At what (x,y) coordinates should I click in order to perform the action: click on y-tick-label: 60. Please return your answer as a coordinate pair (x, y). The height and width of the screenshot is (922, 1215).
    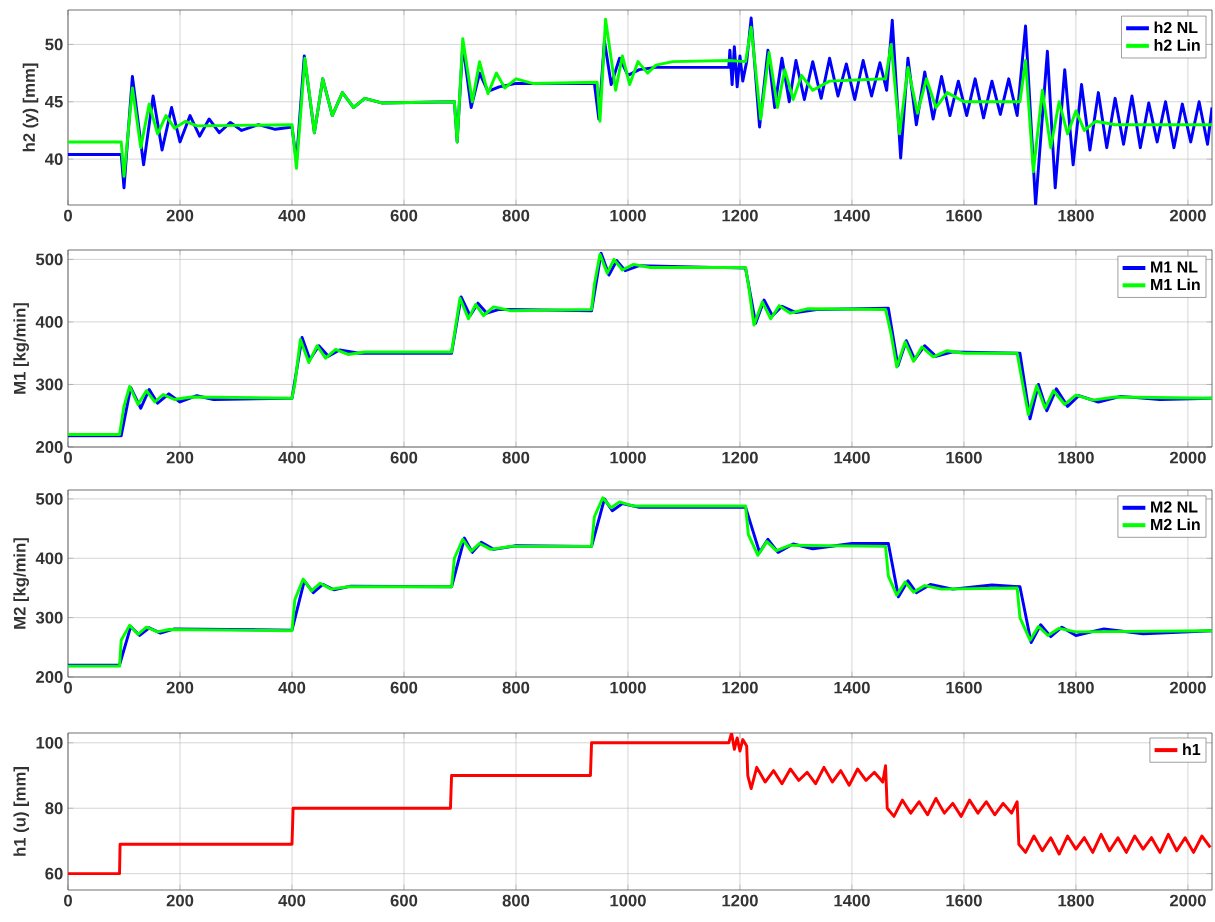
    Looking at the image, I should click on (54, 873).